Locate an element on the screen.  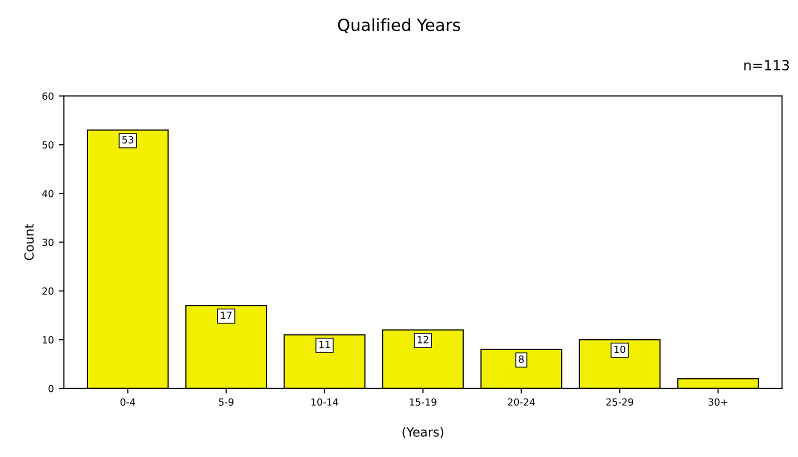
x-tick-label: 15-19 is located at coordinates (423, 402).